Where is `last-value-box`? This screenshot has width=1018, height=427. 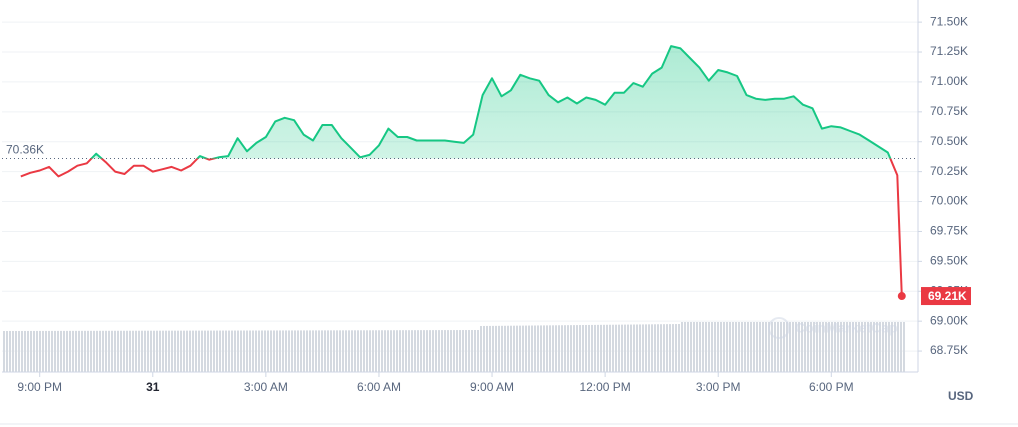 last-value-box is located at coordinates (946, 296).